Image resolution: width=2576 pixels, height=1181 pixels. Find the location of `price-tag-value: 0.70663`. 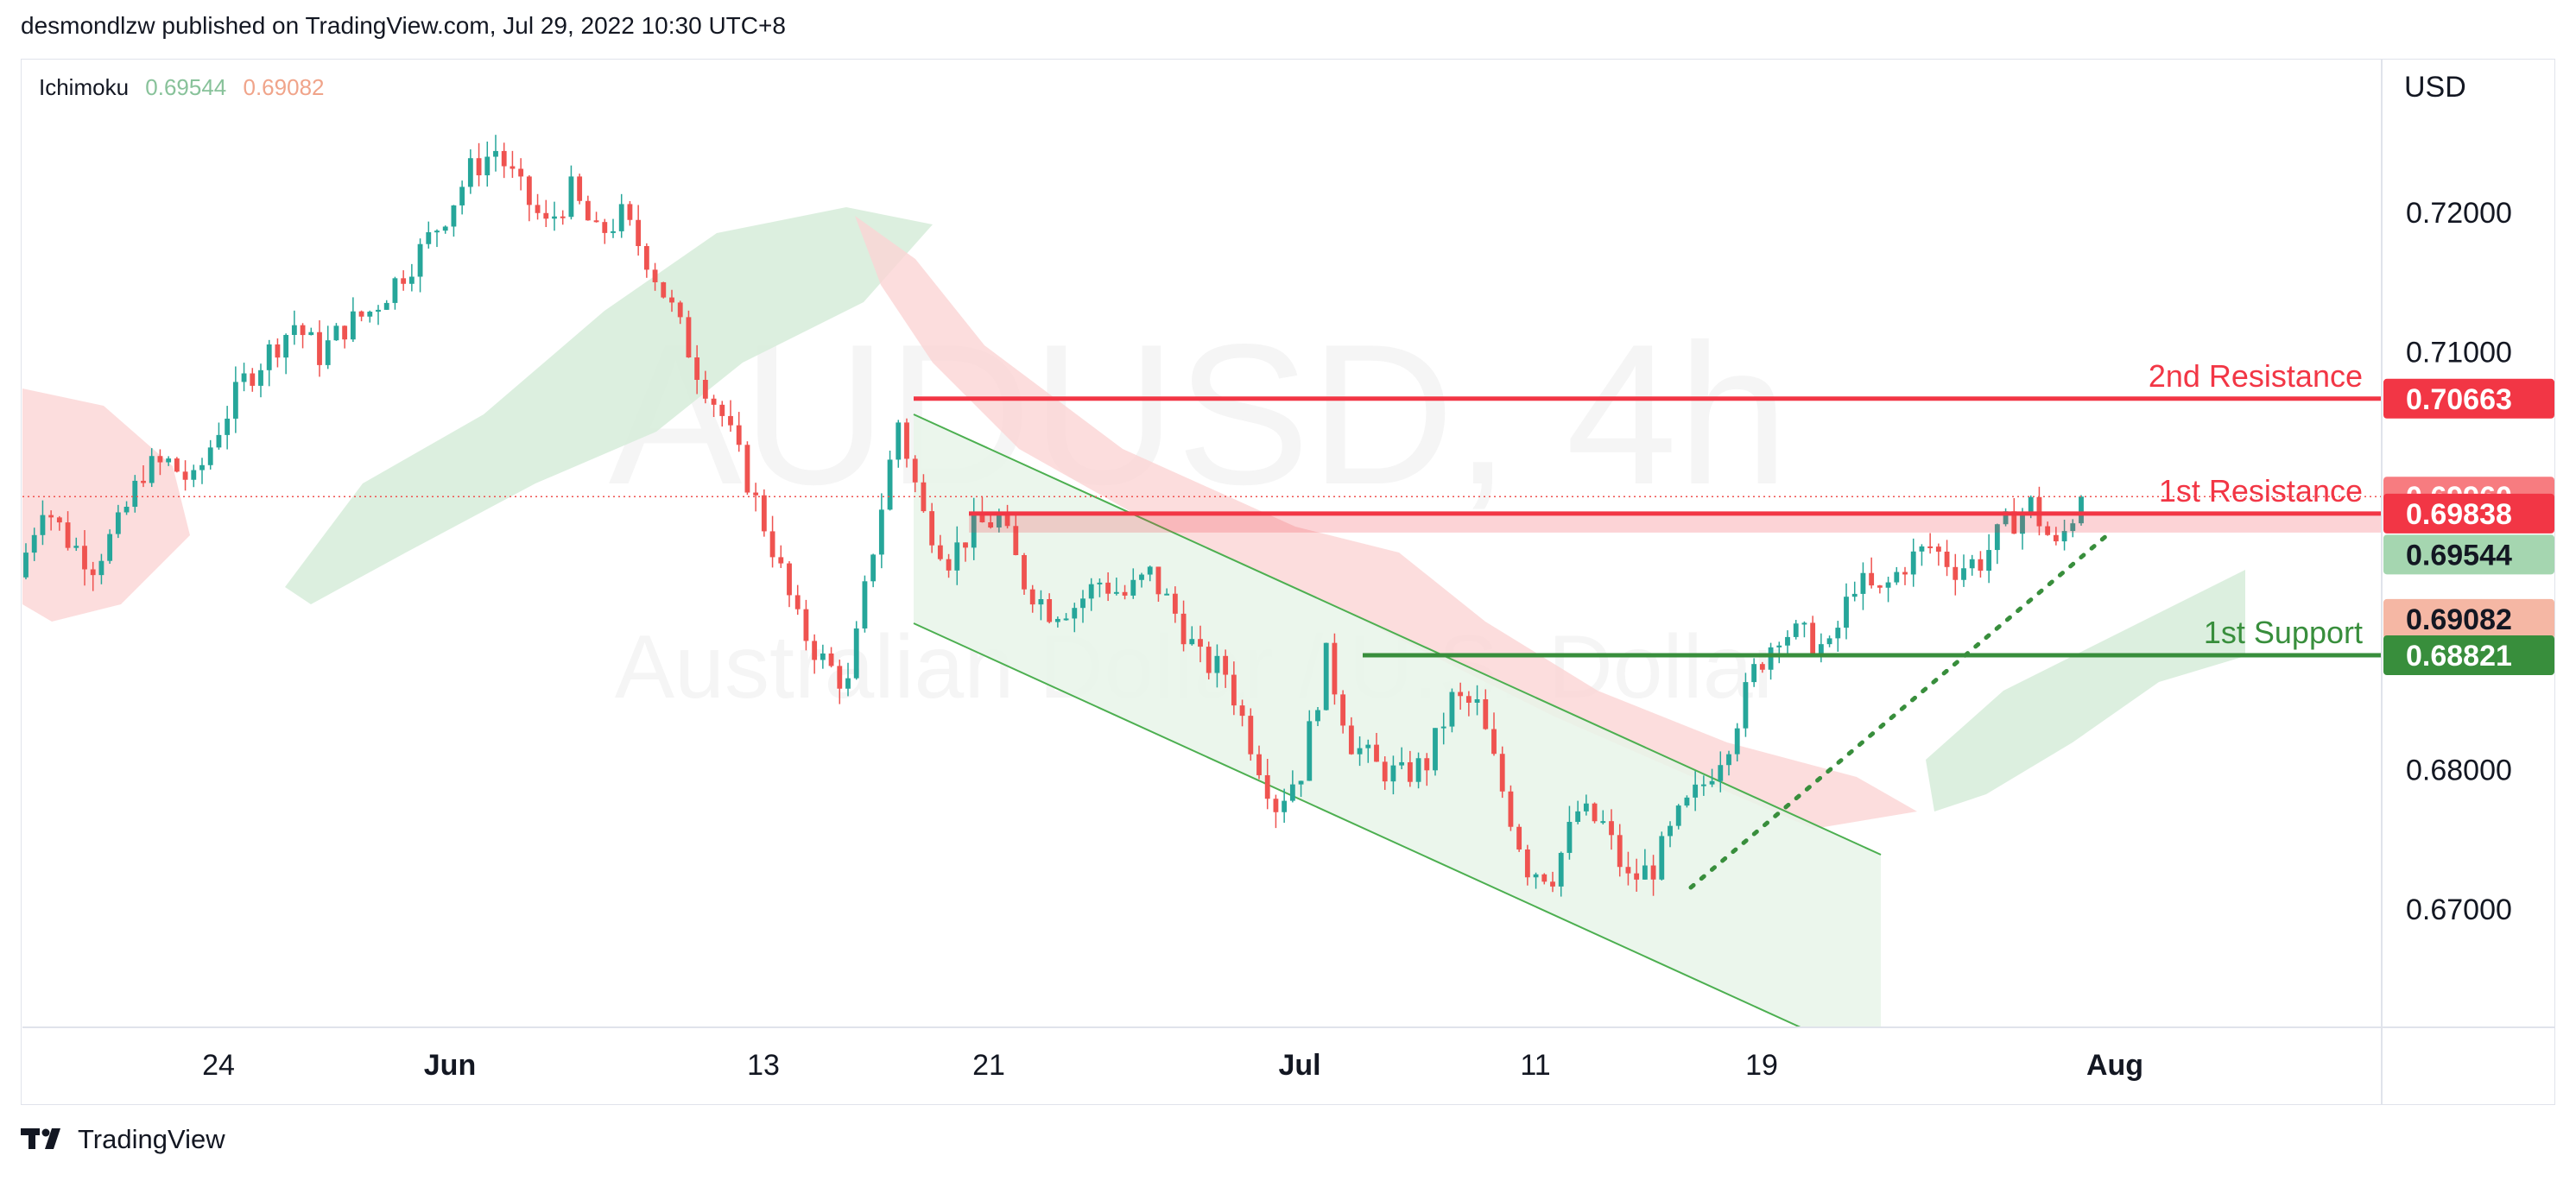

price-tag-value: 0.70663 is located at coordinates (2459, 400).